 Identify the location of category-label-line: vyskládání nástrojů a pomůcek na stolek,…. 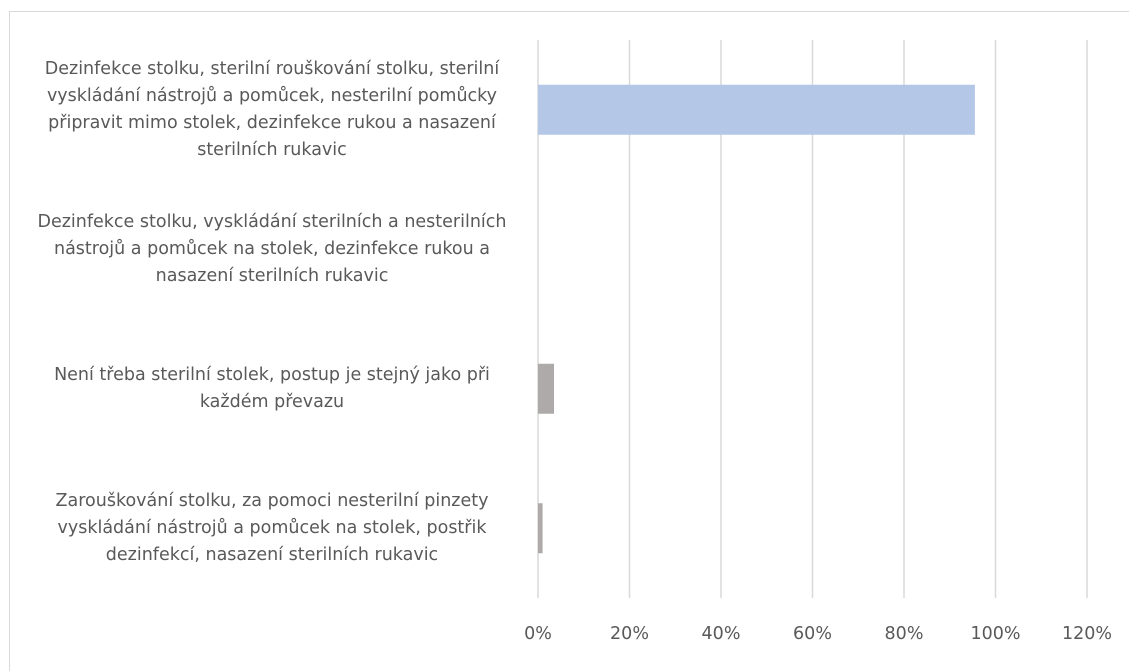
(272, 527).